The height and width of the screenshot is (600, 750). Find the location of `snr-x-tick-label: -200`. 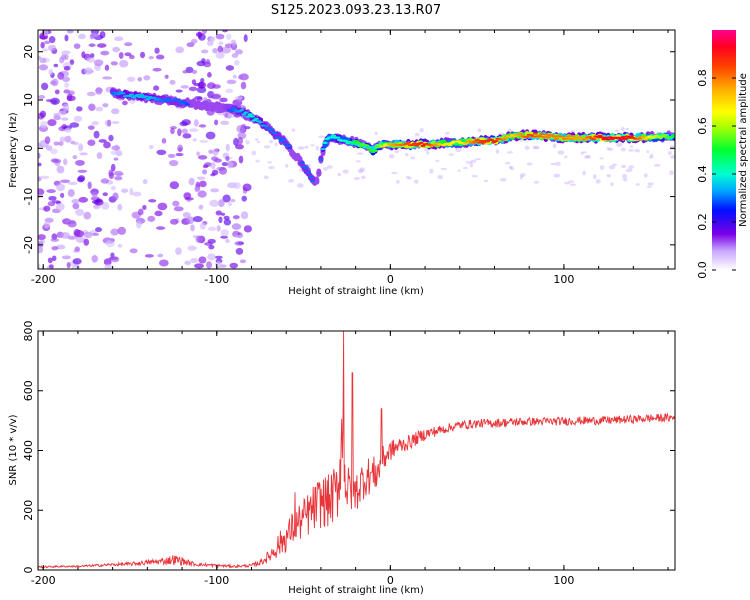

snr-x-tick-label: -200 is located at coordinates (43, 580).